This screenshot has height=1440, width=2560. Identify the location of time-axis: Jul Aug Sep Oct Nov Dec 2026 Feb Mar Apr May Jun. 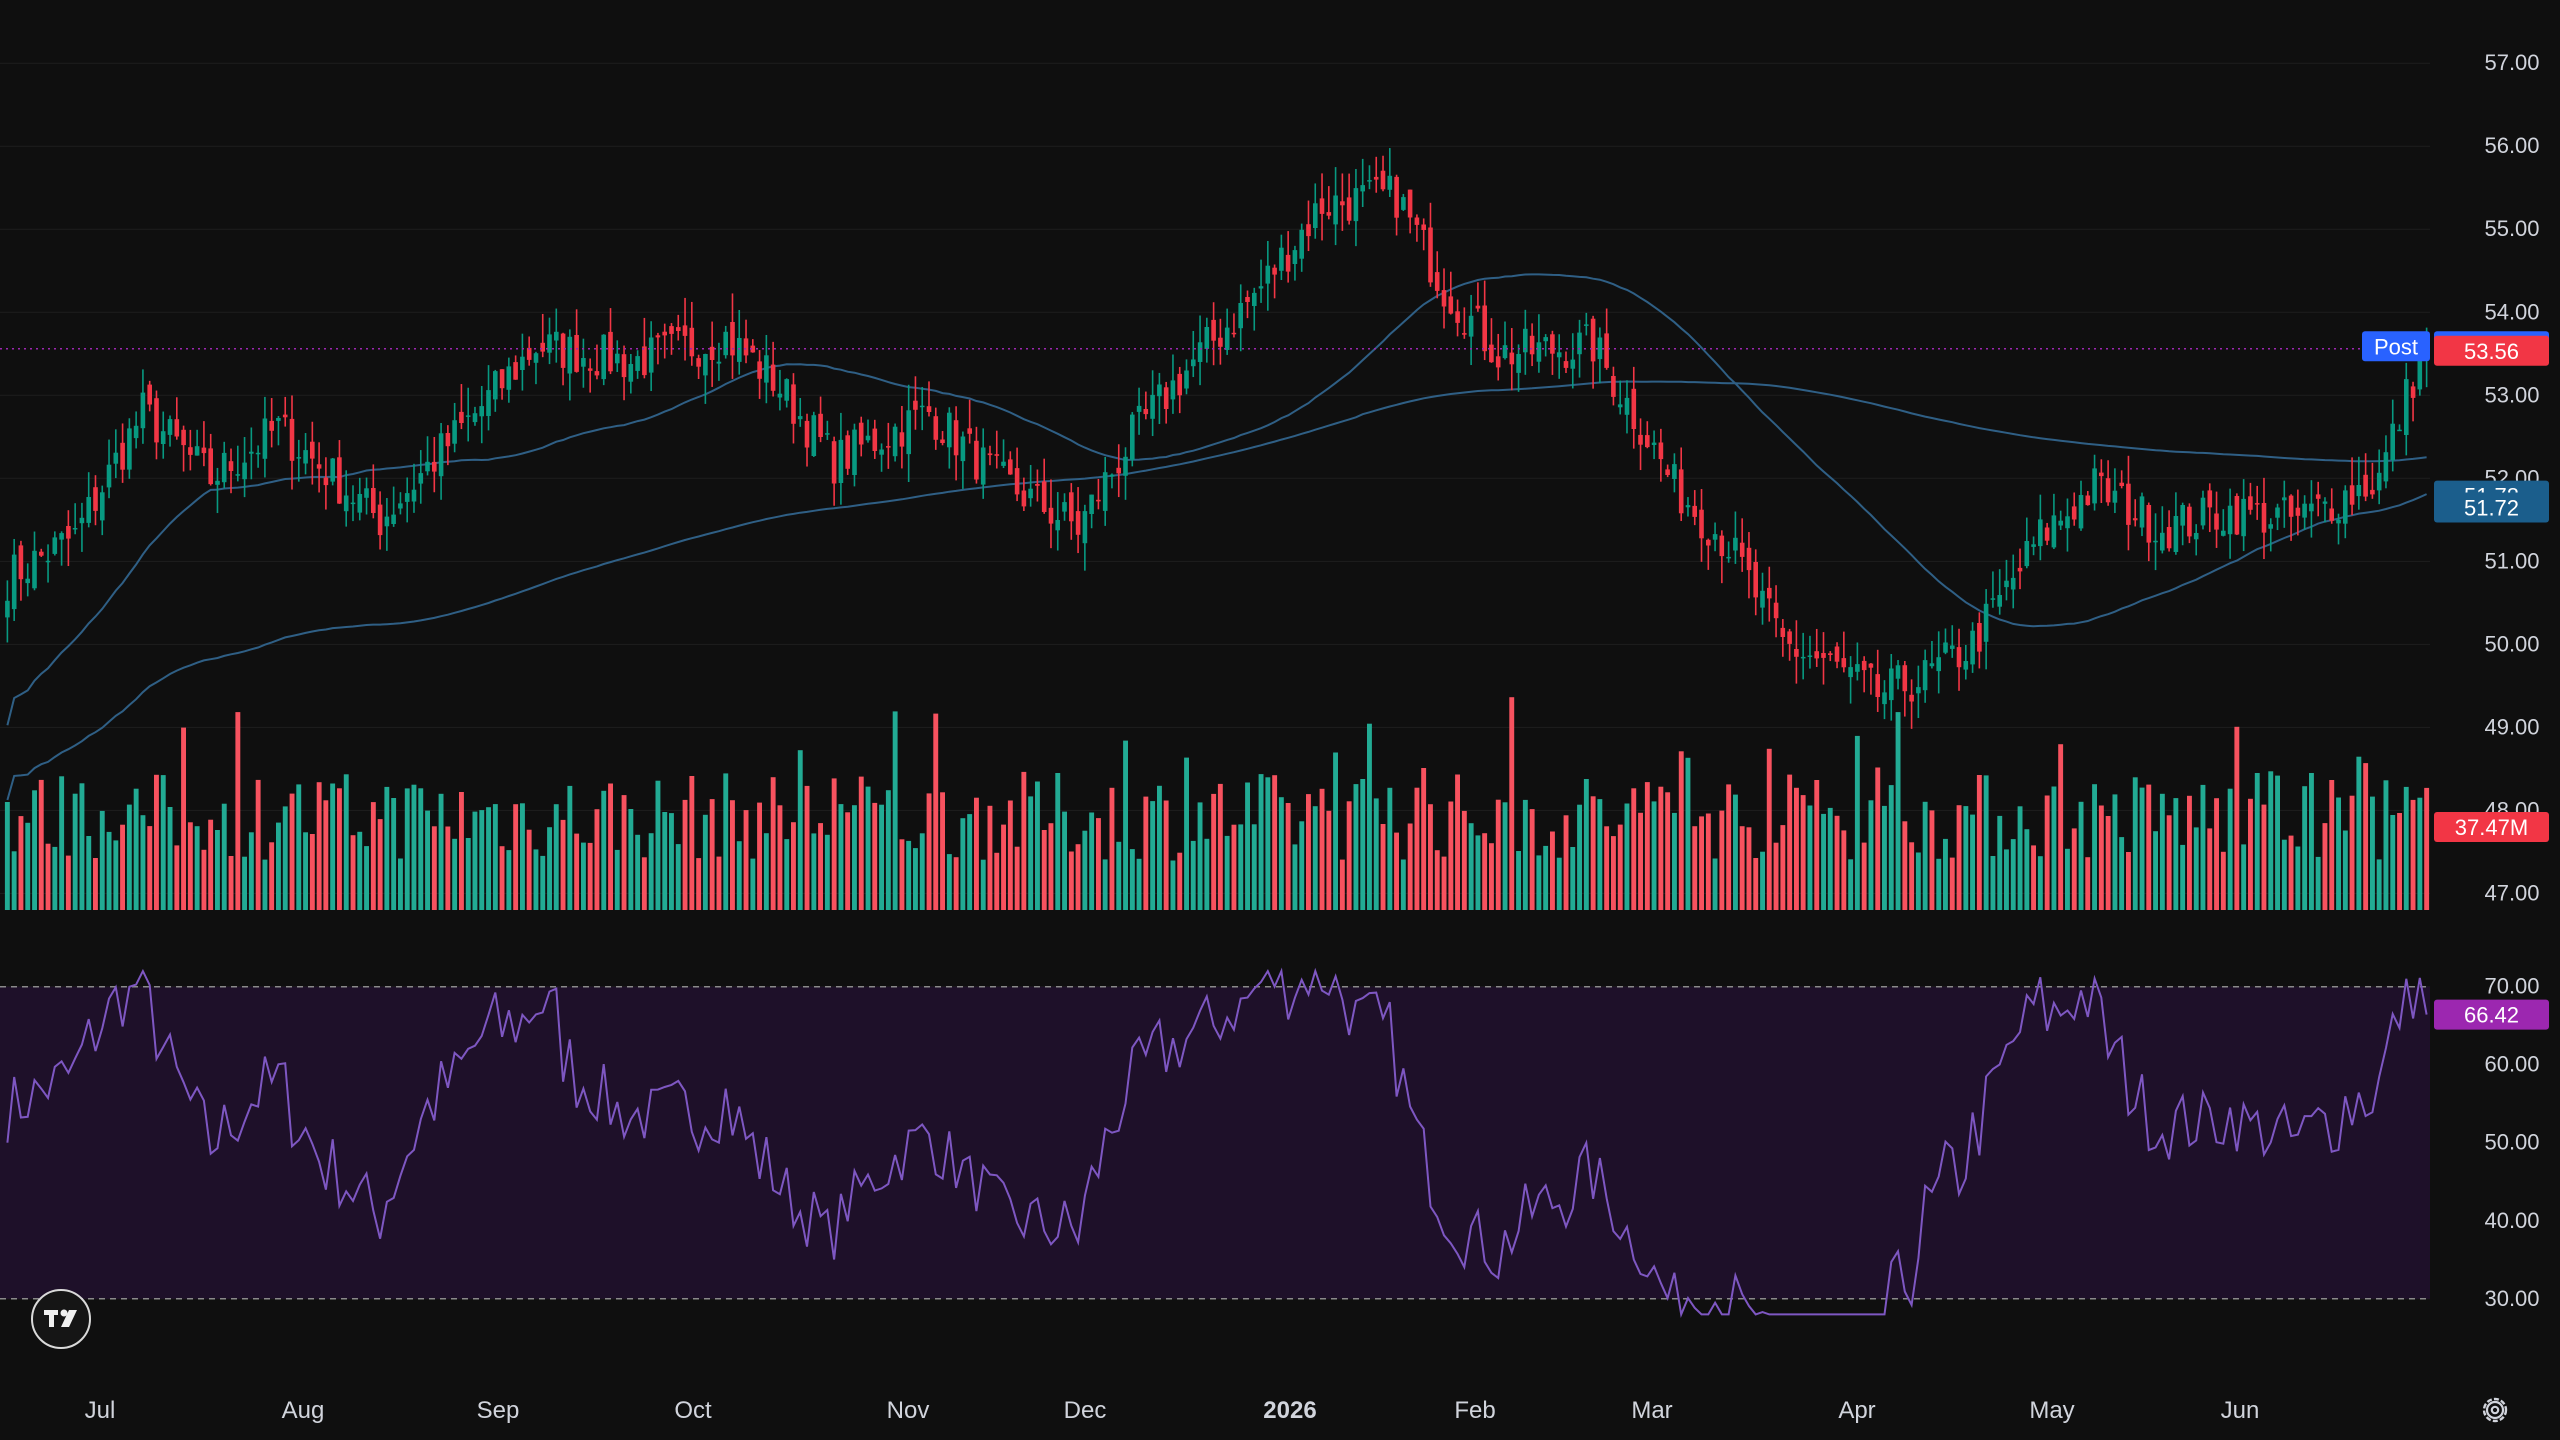
(1172, 1410).